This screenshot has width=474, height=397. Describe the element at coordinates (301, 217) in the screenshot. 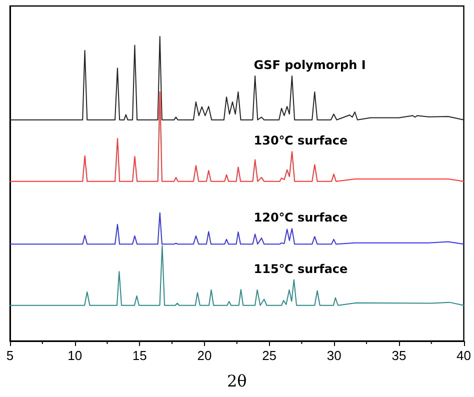

I see `series-label: 120℃ surface` at that location.